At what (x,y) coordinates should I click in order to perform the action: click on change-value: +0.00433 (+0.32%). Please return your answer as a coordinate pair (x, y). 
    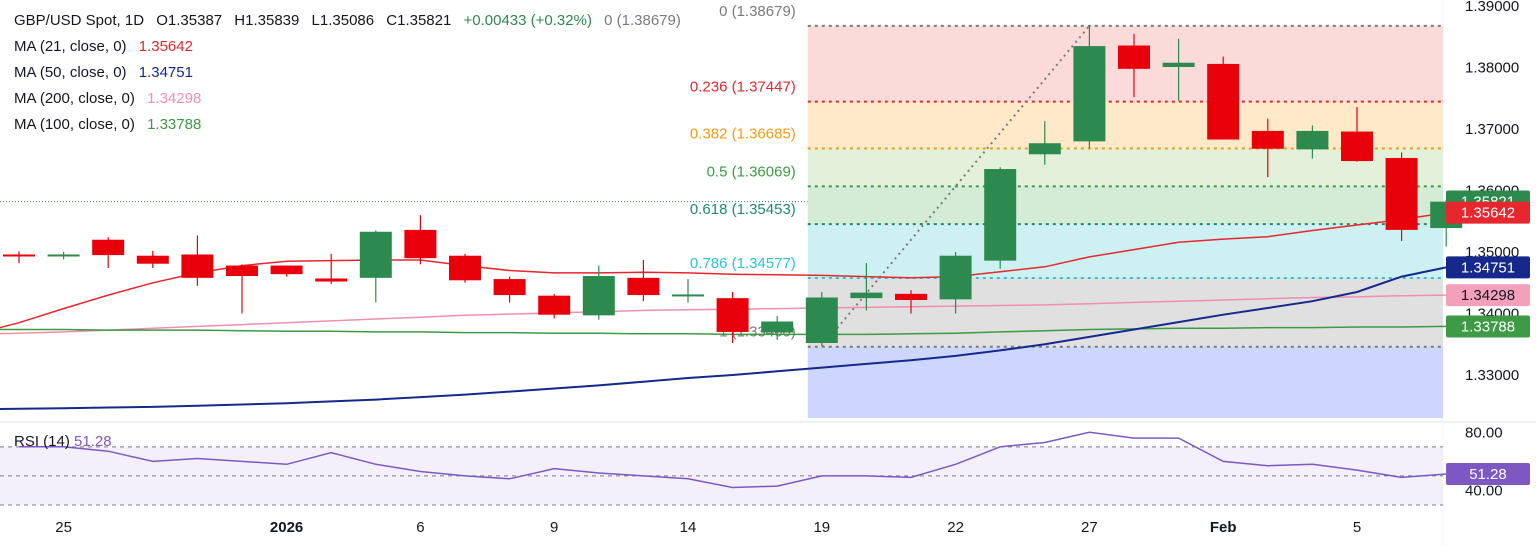
    Looking at the image, I should click on (527, 20).